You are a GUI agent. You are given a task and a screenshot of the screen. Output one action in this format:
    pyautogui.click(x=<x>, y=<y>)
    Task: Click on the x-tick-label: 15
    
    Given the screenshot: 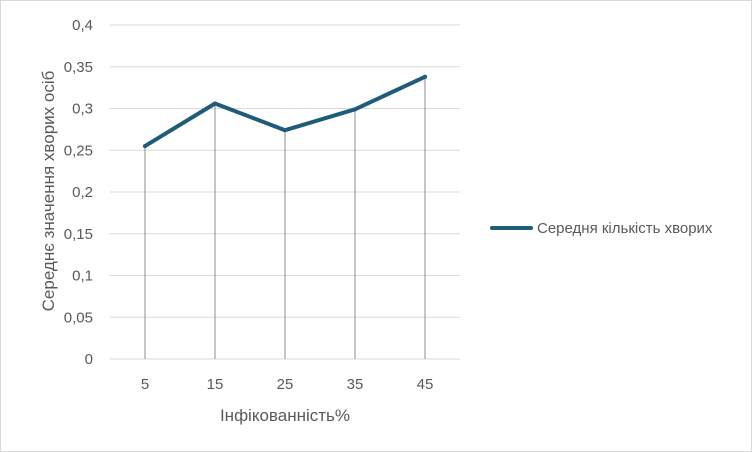 What is the action you would take?
    pyautogui.click(x=215, y=384)
    